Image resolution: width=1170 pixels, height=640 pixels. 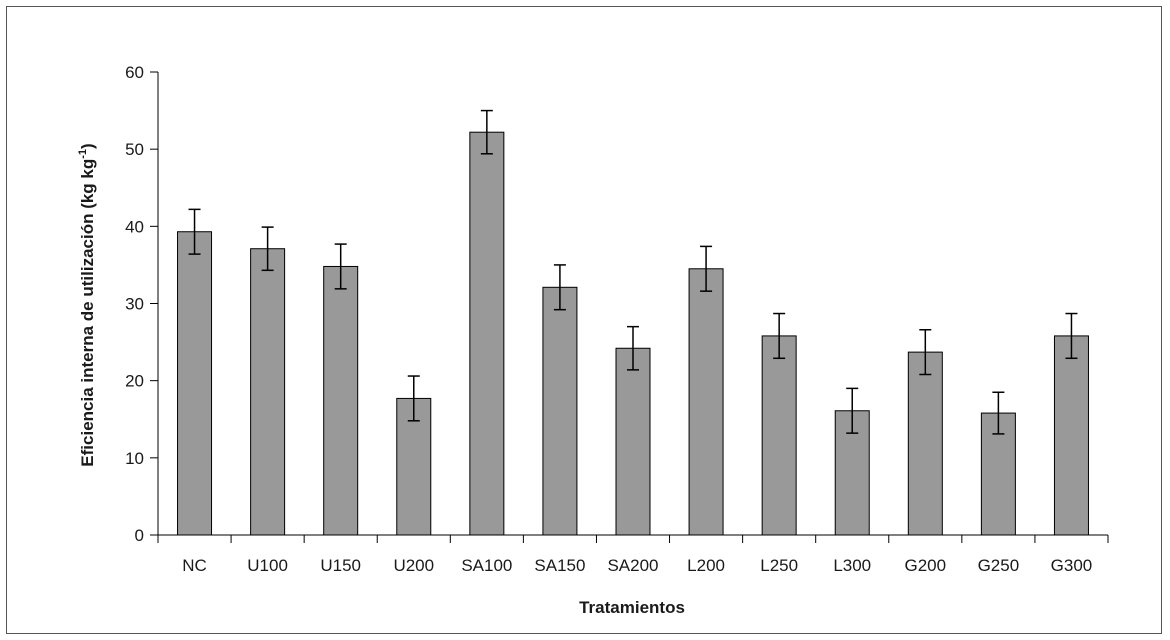 What do you see at coordinates (134, 381) in the screenshot?
I see `y-tick-label: 20` at bounding box center [134, 381].